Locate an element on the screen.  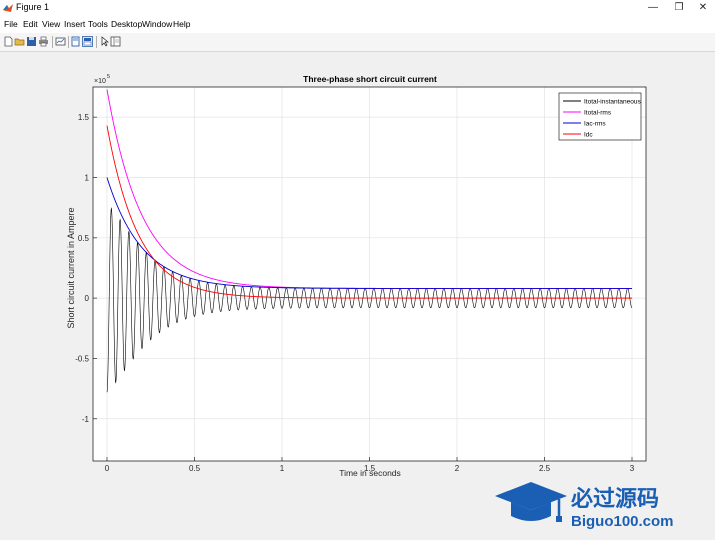
plot-browser-icon is located at coordinates (115, 41).